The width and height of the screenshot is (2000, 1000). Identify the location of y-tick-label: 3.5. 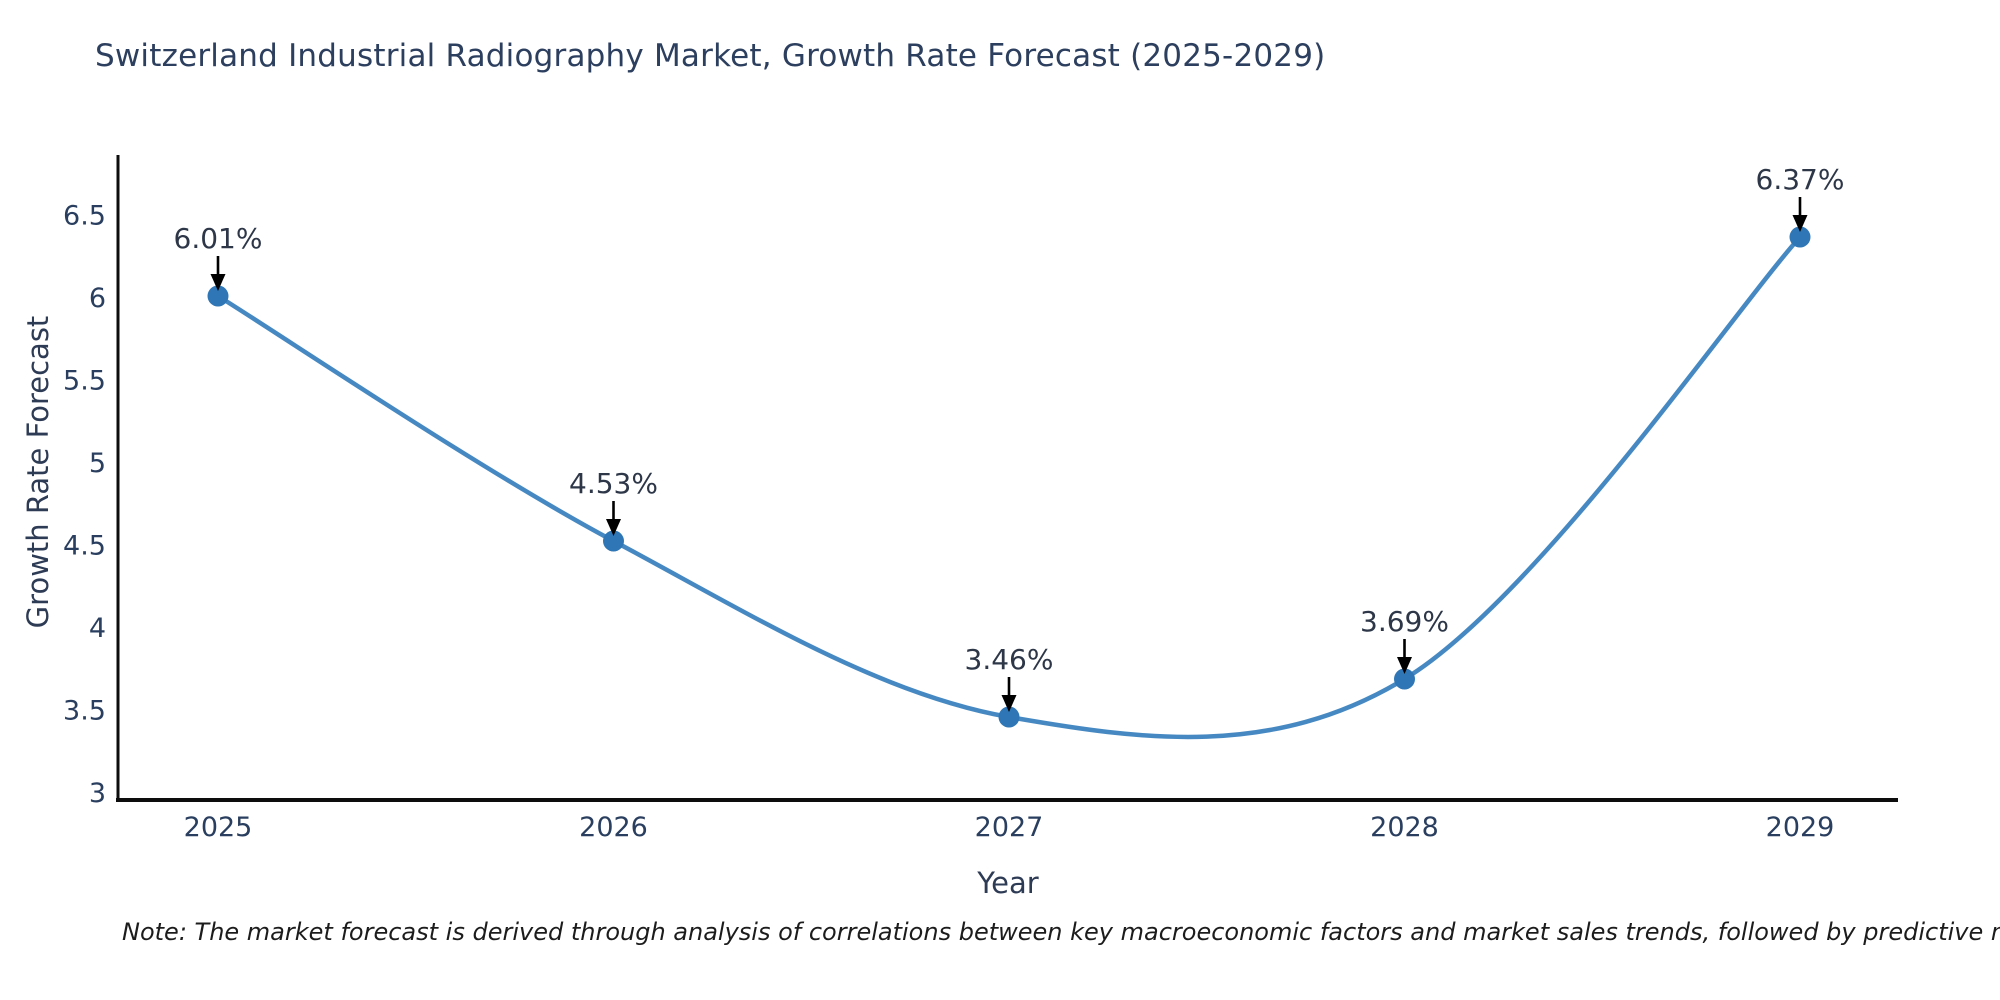
(84, 711).